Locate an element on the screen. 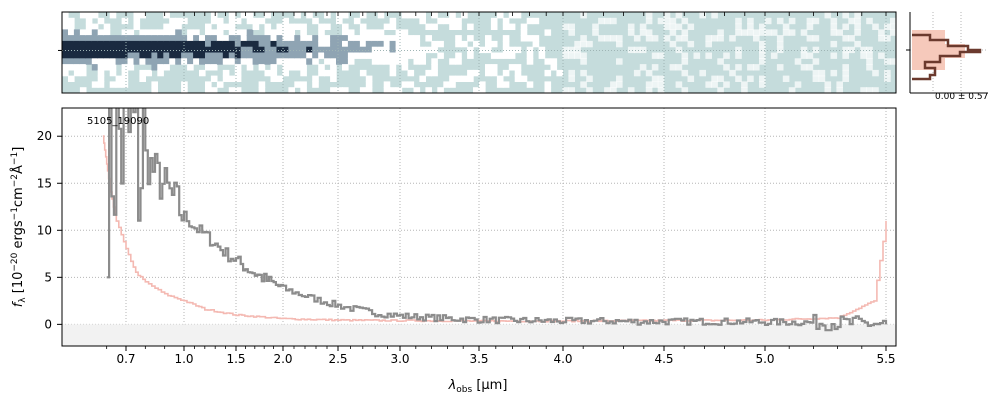 This screenshot has width=1000, height=400. profile-panel: 0.00 ± 0.57 is located at coordinates (947, 57).